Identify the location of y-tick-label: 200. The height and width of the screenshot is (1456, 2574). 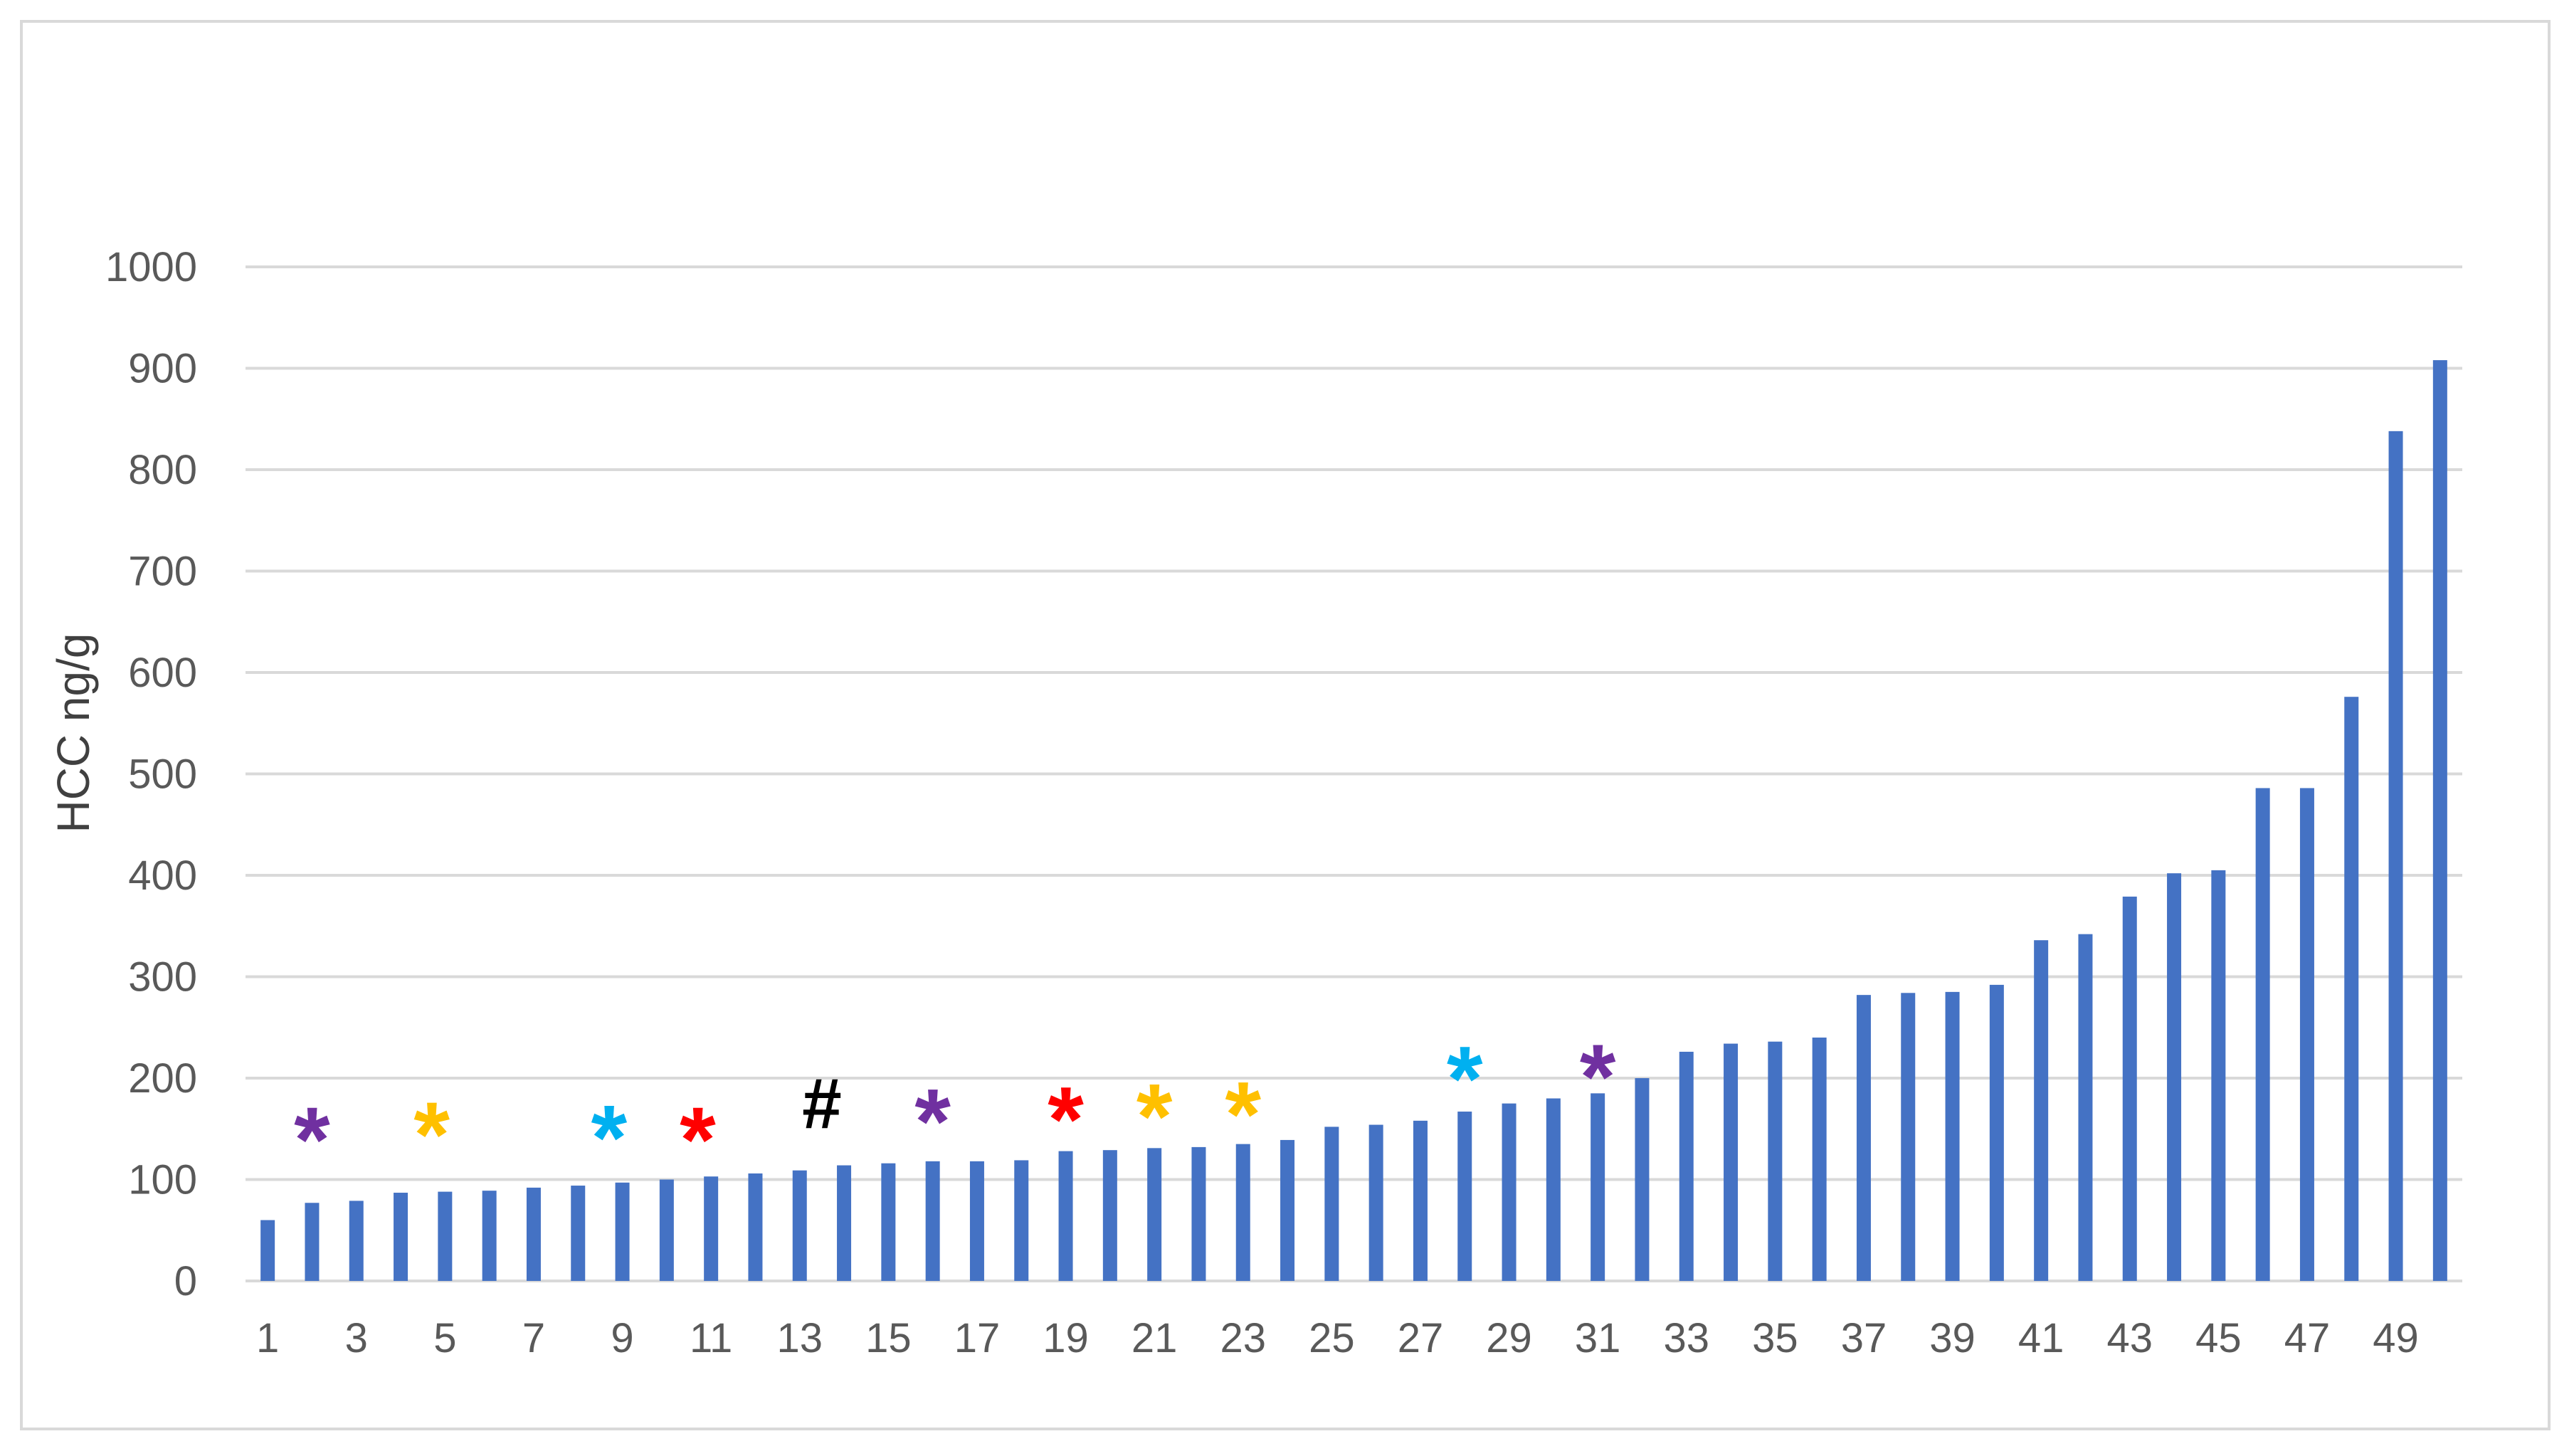
(162, 1078).